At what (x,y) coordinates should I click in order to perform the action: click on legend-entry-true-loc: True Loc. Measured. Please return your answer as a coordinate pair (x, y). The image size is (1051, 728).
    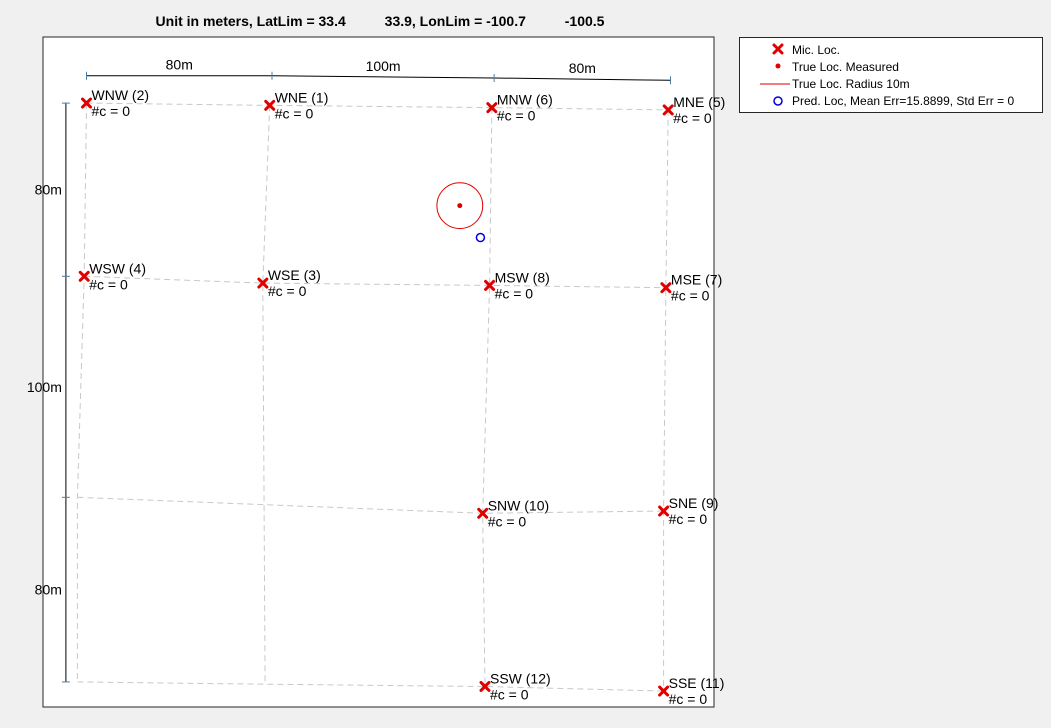
    Looking at the image, I should click on (891, 67).